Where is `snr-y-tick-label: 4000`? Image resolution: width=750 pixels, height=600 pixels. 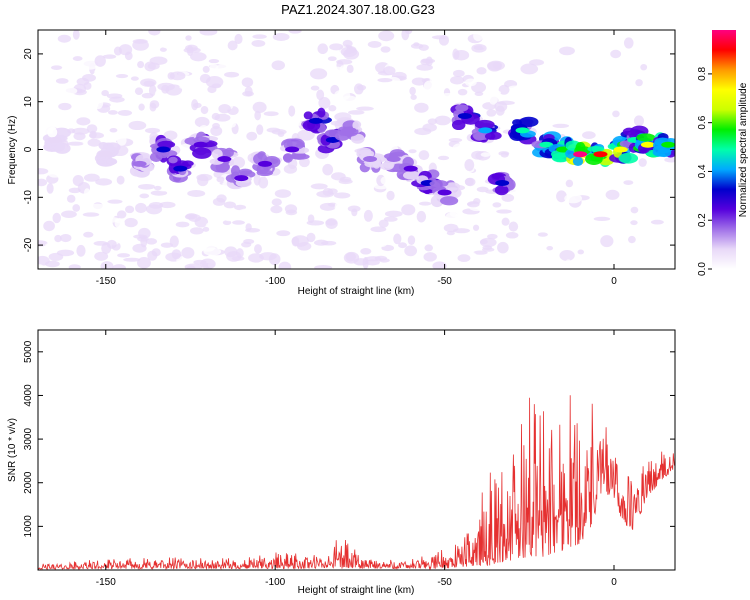 snr-y-tick-label: 4000 is located at coordinates (28, 395).